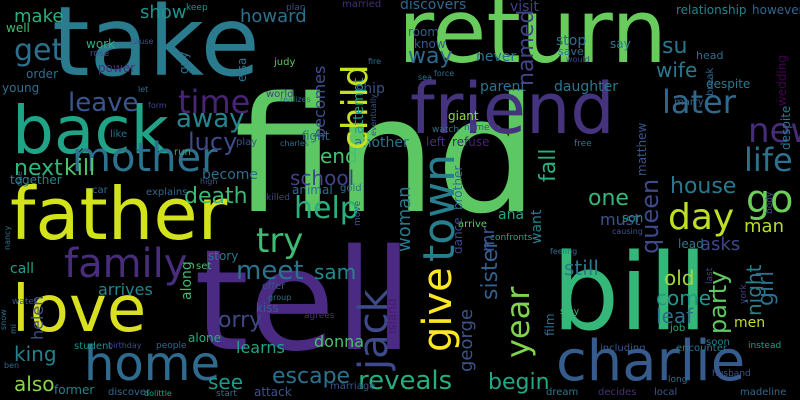 This screenshot has width=800, height=400. I want to click on word-return: return, so click(533, 41).